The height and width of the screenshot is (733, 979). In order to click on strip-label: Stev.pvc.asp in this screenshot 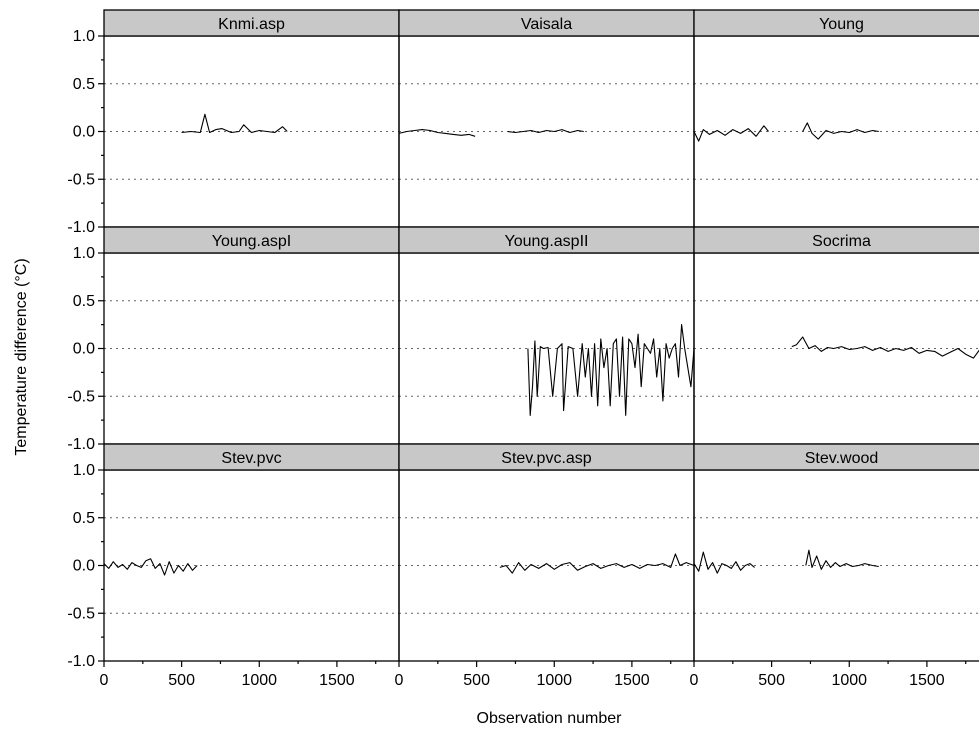, I will do `click(546, 458)`.